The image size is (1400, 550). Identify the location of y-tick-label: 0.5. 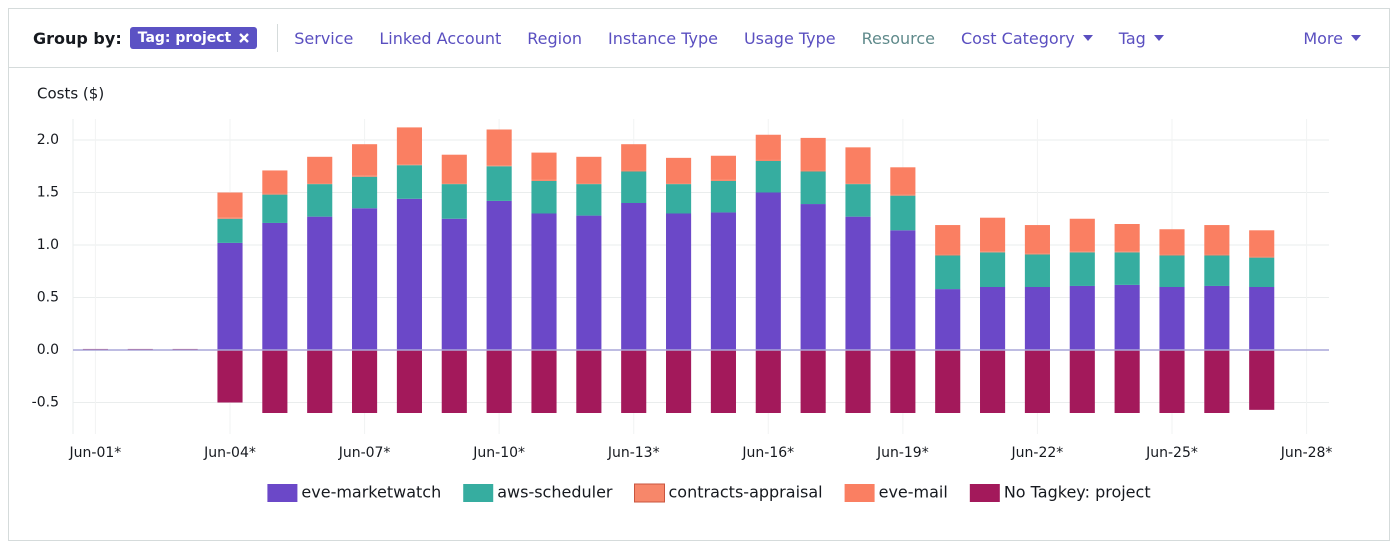
(48, 298).